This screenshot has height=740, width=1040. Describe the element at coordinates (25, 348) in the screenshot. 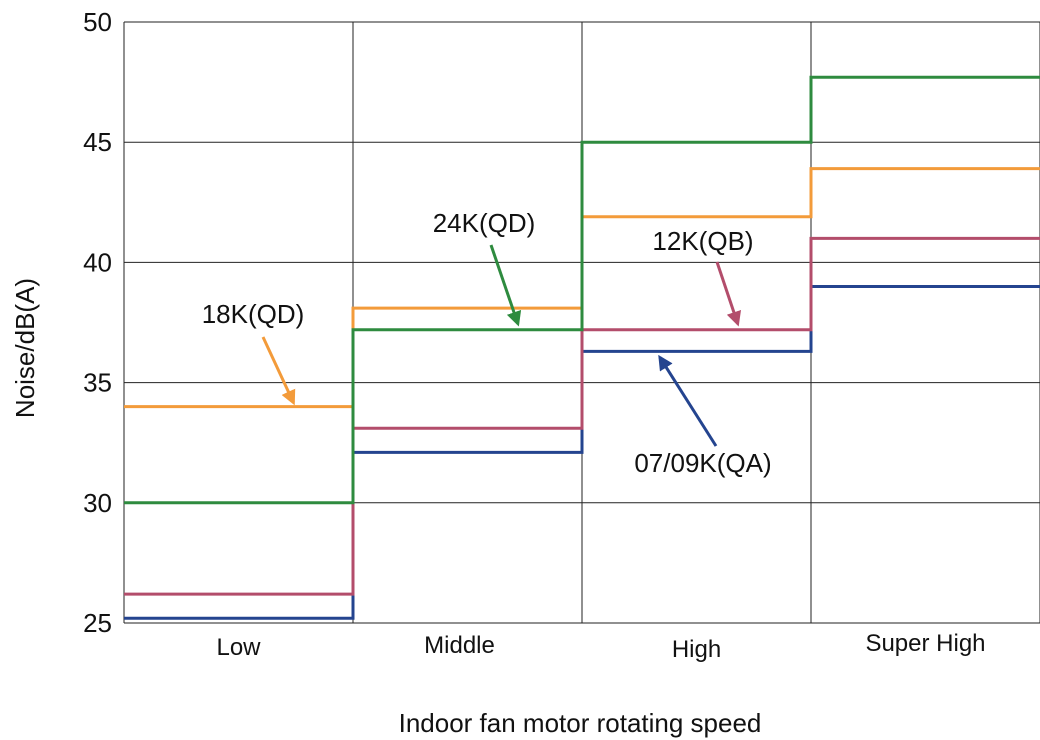

I see `y-axis-label: Noise/dB(A)` at that location.